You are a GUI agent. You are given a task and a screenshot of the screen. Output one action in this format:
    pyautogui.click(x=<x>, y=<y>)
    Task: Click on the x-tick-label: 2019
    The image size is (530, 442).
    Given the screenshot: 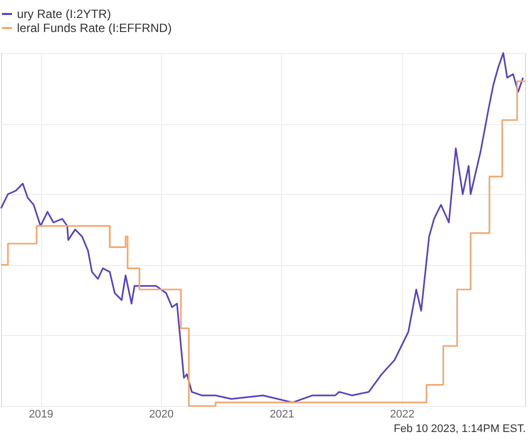 What is the action you would take?
    pyautogui.click(x=41, y=414)
    